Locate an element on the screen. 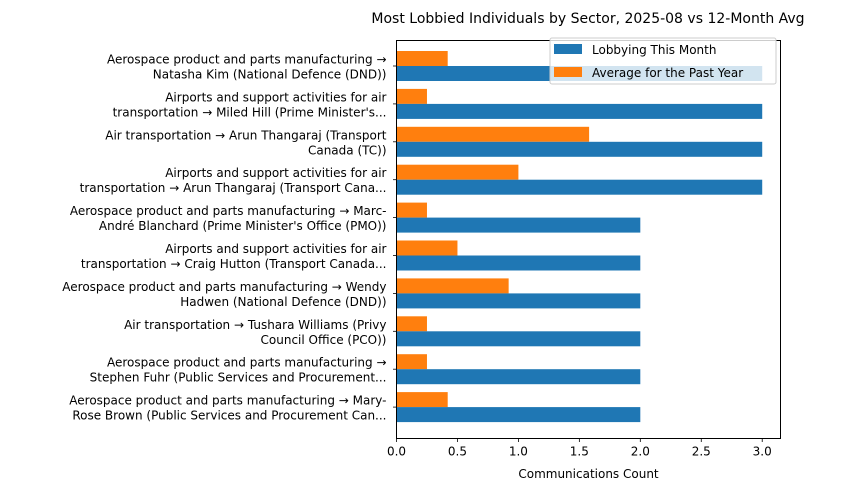 Image resolution: width=854 pixels, height=491 pixels. x-axis-ticks: 0.0 0.5 1.0 1.5 2.0 2.5 3.0 is located at coordinates (579, 448).